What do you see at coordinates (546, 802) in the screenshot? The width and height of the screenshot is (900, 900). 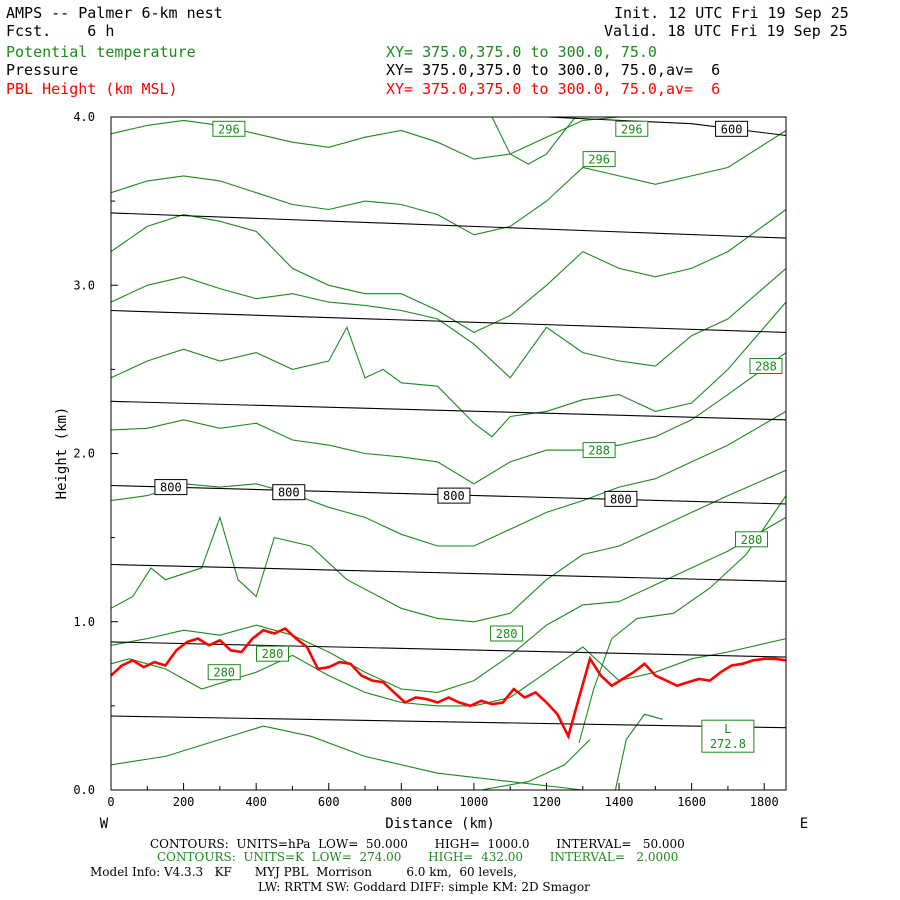 I see `x-tick-label: 1200` at bounding box center [546, 802].